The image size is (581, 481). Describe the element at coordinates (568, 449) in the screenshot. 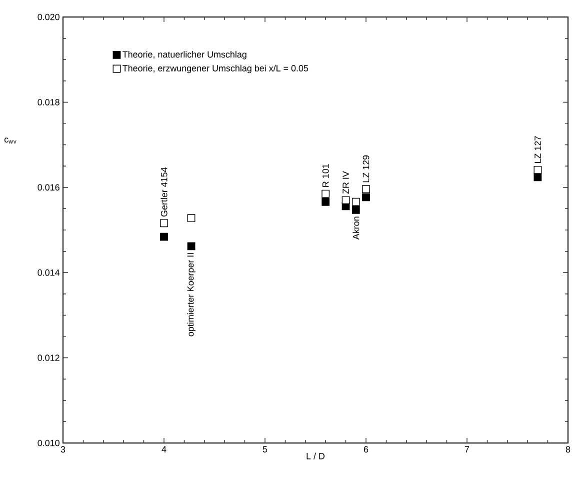

I see `x-tick-label: 8` at that location.